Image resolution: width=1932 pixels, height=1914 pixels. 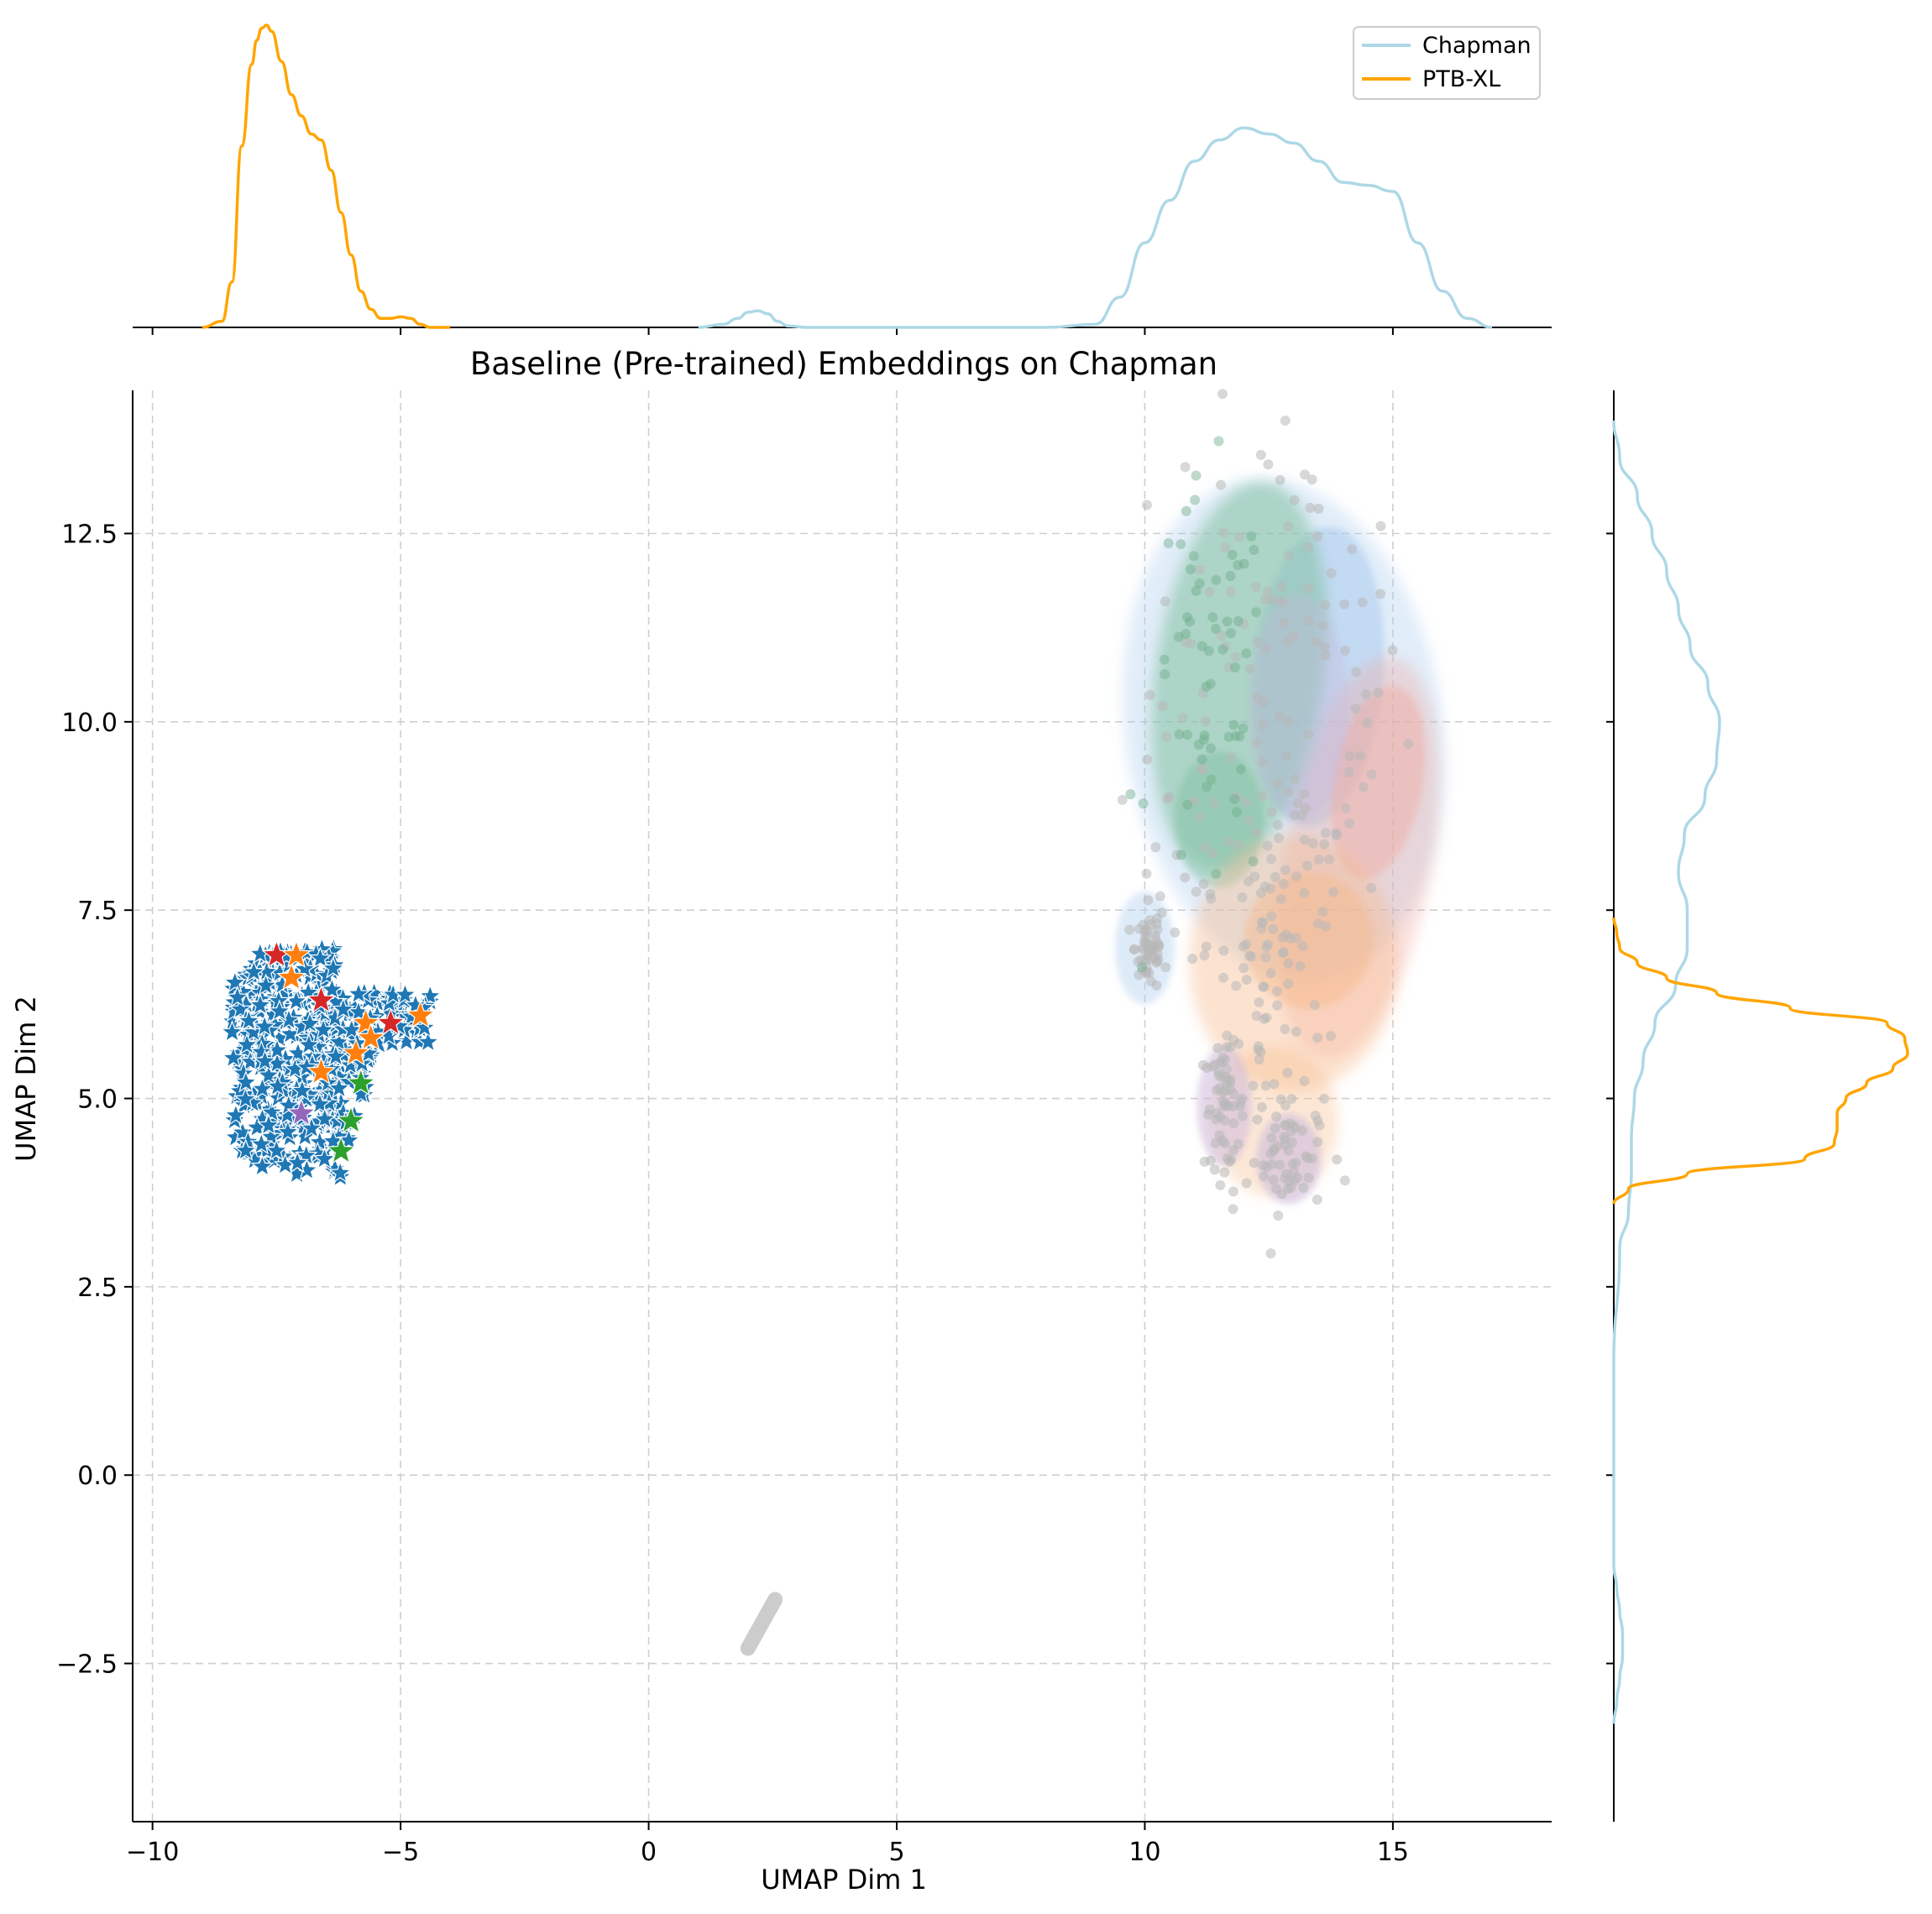 I want to click on y-tick-label-2: 2.5, so click(x=98, y=1288).